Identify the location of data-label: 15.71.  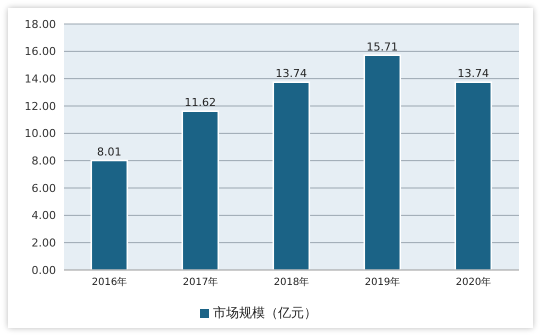
(382, 47).